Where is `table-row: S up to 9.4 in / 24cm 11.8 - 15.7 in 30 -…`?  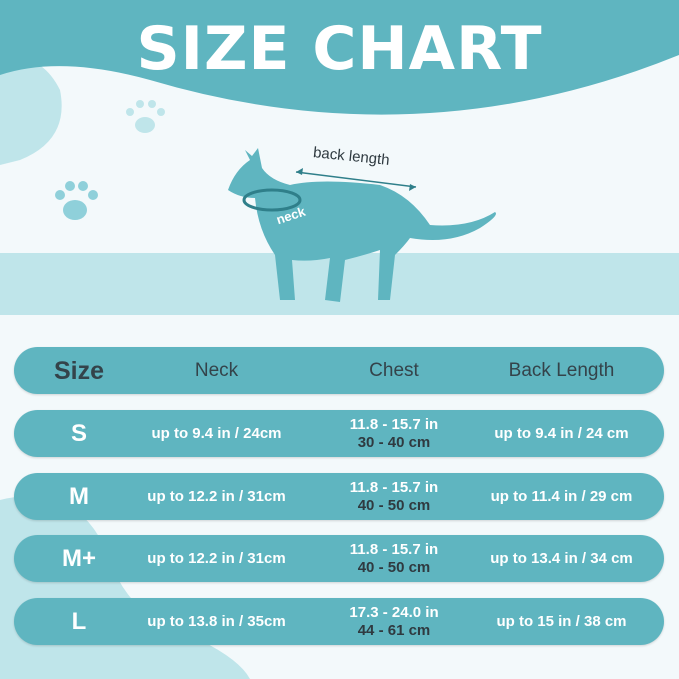 table-row: S up to 9.4 in / 24cm 11.8 - 15.7 in 30 -… is located at coordinates (339, 433).